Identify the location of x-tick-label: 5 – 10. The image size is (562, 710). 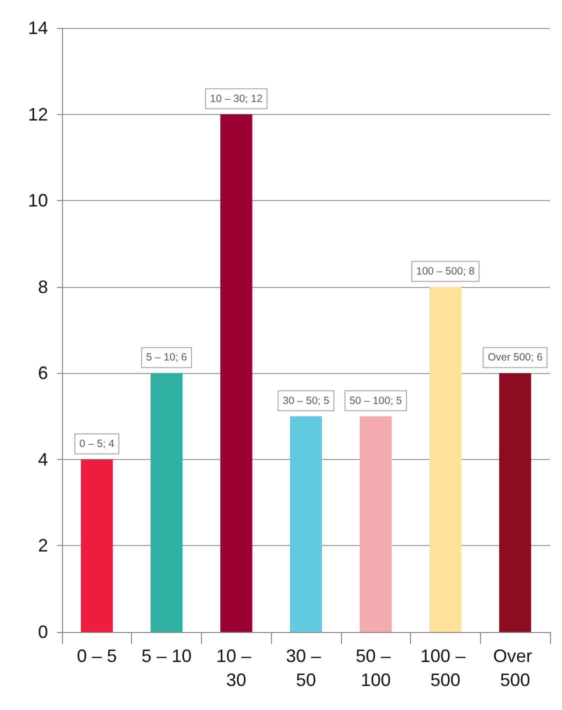
(167, 656).